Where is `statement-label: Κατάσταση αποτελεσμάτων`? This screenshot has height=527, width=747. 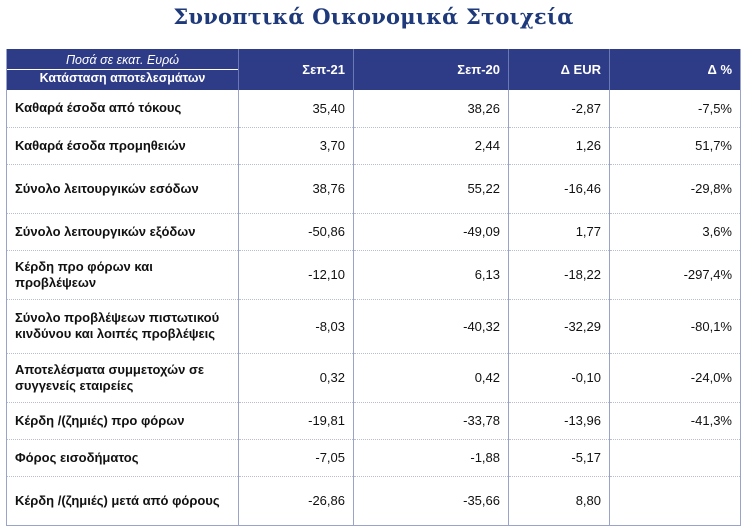
statement-label: Κατάσταση αποτελεσμάτων is located at coordinates (122, 78).